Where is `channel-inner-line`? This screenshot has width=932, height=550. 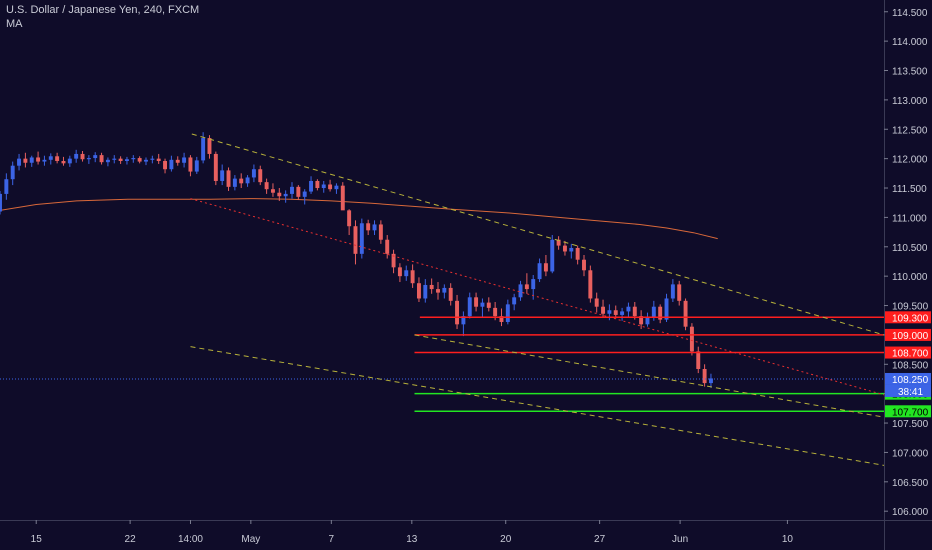
channel-inner-line is located at coordinates (649, 376).